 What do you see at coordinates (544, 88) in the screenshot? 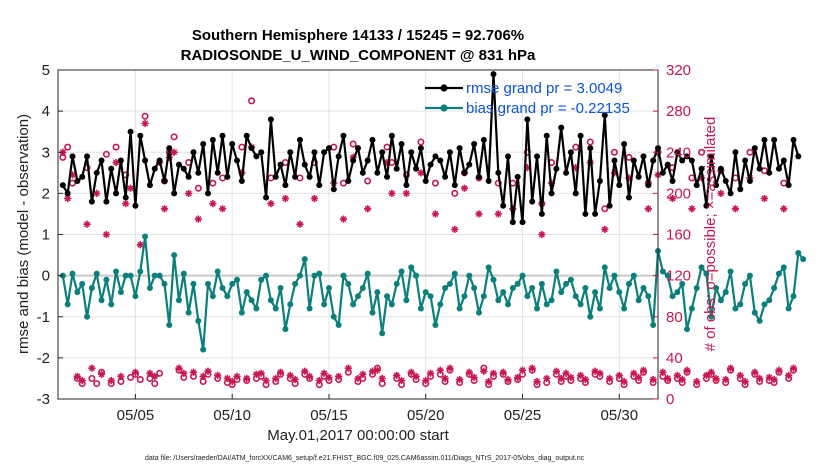
I see `legend-rmse-label: rmse grand pr = 3.0049` at bounding box center [544, 88].